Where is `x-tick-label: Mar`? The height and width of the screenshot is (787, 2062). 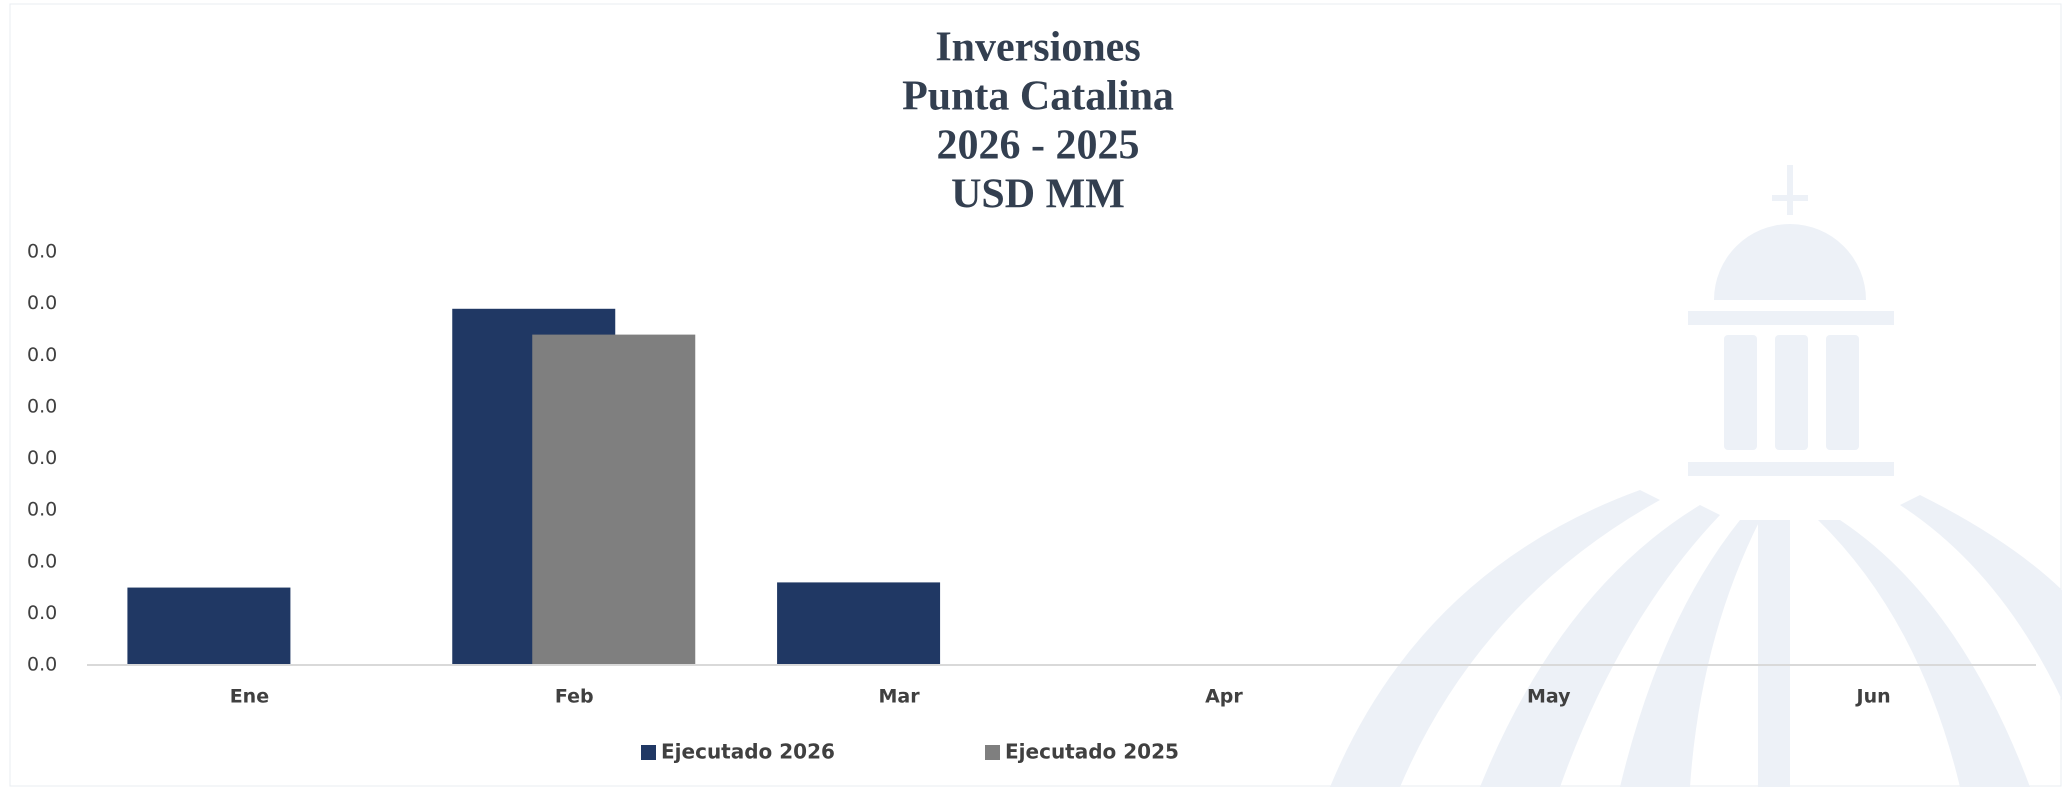 x-tick-label: Mar is located at coordinates (900, 697).